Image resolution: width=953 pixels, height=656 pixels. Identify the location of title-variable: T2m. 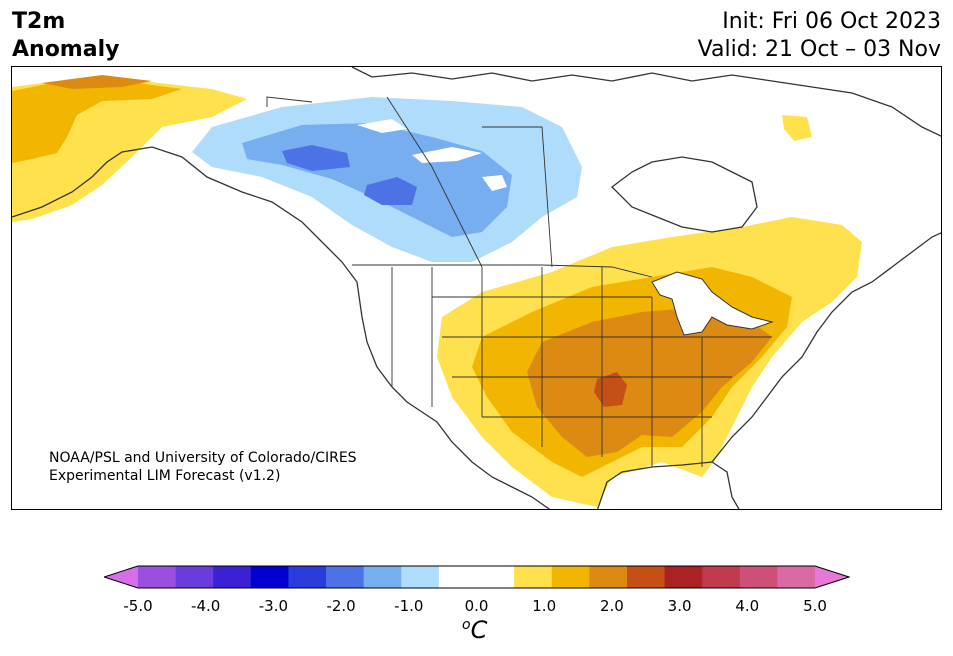
(39, 21).